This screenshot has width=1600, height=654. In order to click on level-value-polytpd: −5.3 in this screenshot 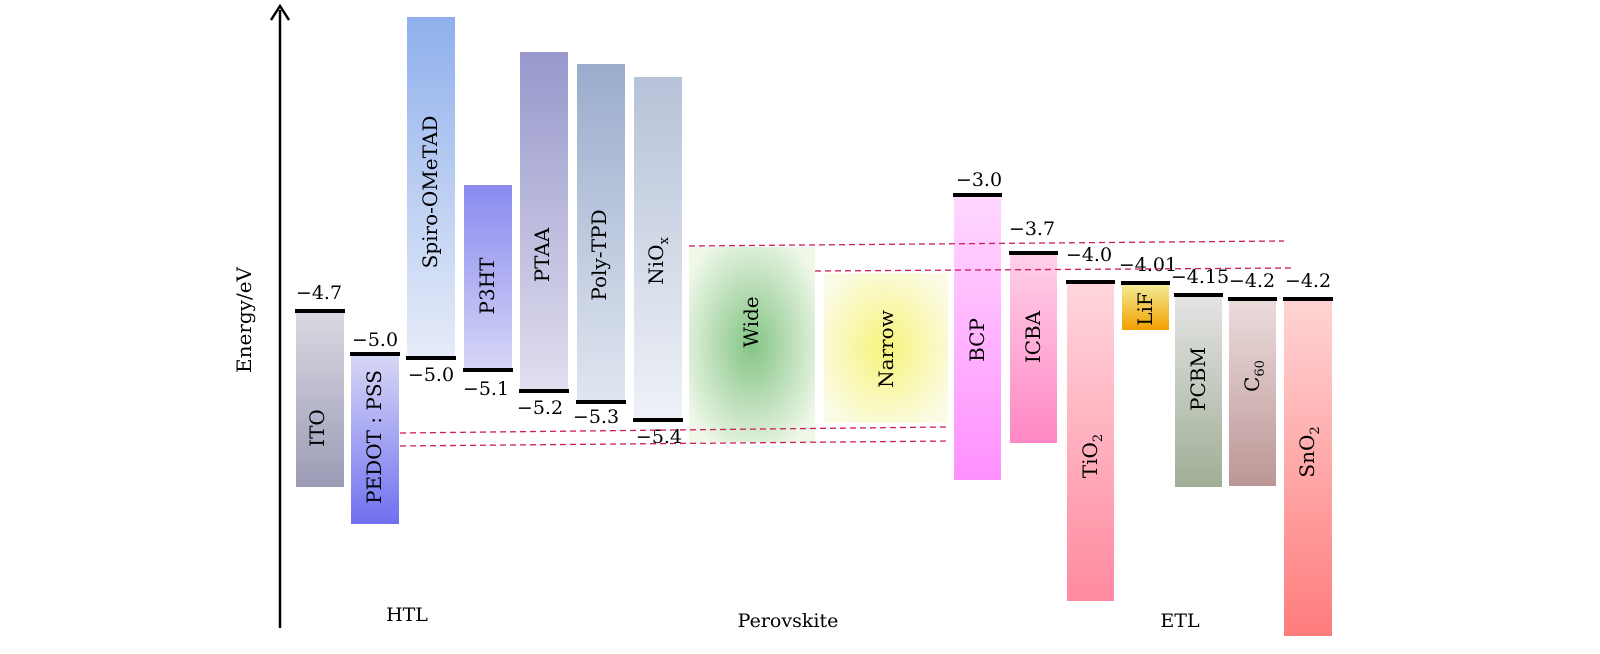, I will do `click(596, 417)`.